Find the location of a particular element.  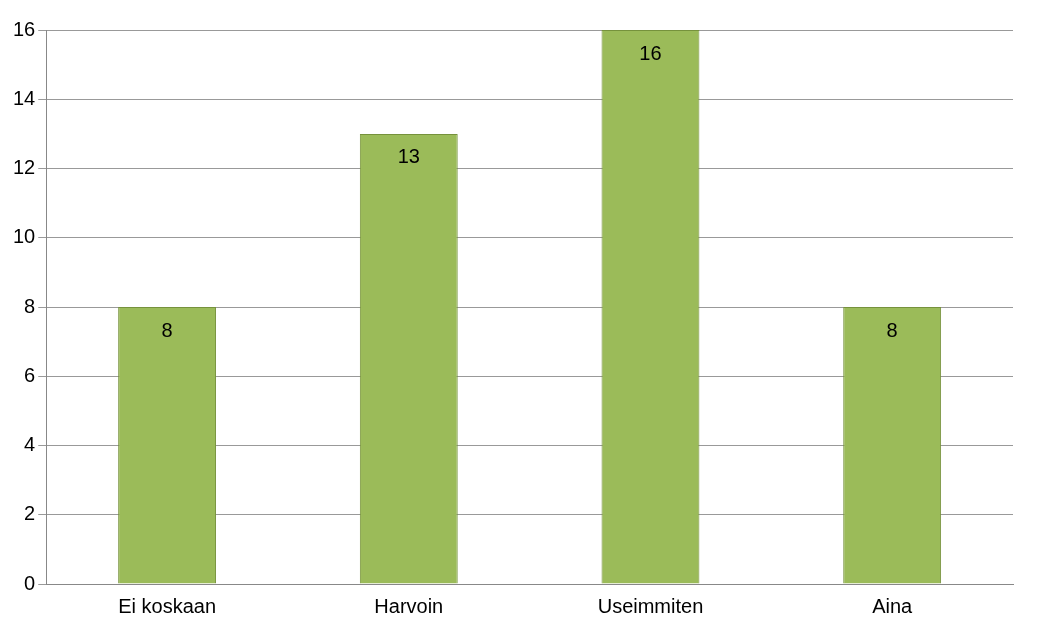

y-tick-label: 4 is located at coordinates (30, 444).